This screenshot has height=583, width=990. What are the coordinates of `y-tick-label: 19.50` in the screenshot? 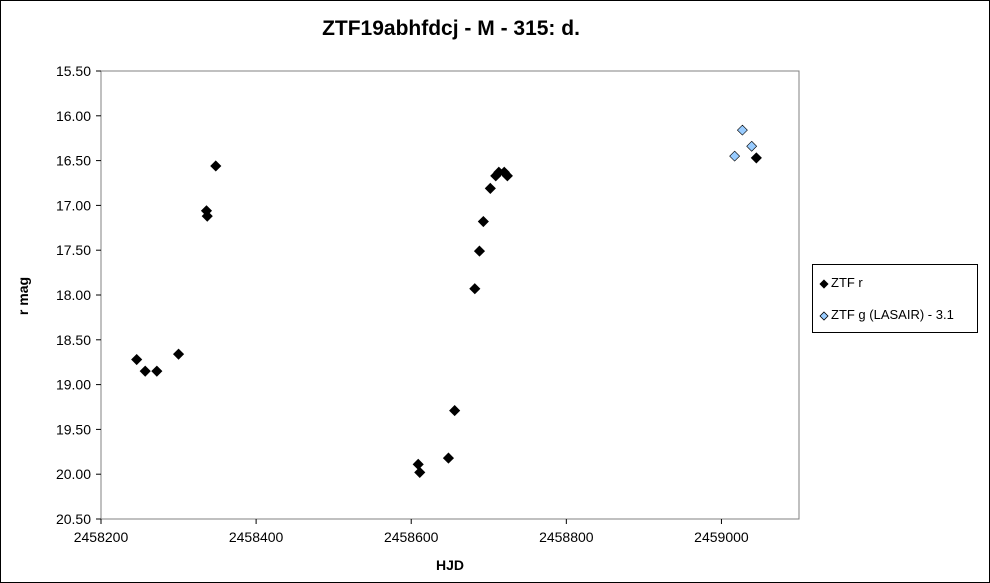 It's located at (73, 429).